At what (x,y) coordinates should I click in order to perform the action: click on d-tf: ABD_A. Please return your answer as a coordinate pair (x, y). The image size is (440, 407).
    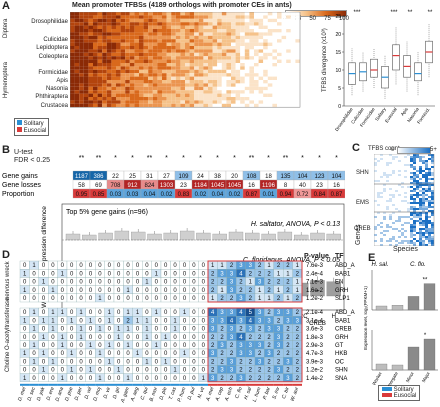
    Looking at the image, I should click on (345, 266).